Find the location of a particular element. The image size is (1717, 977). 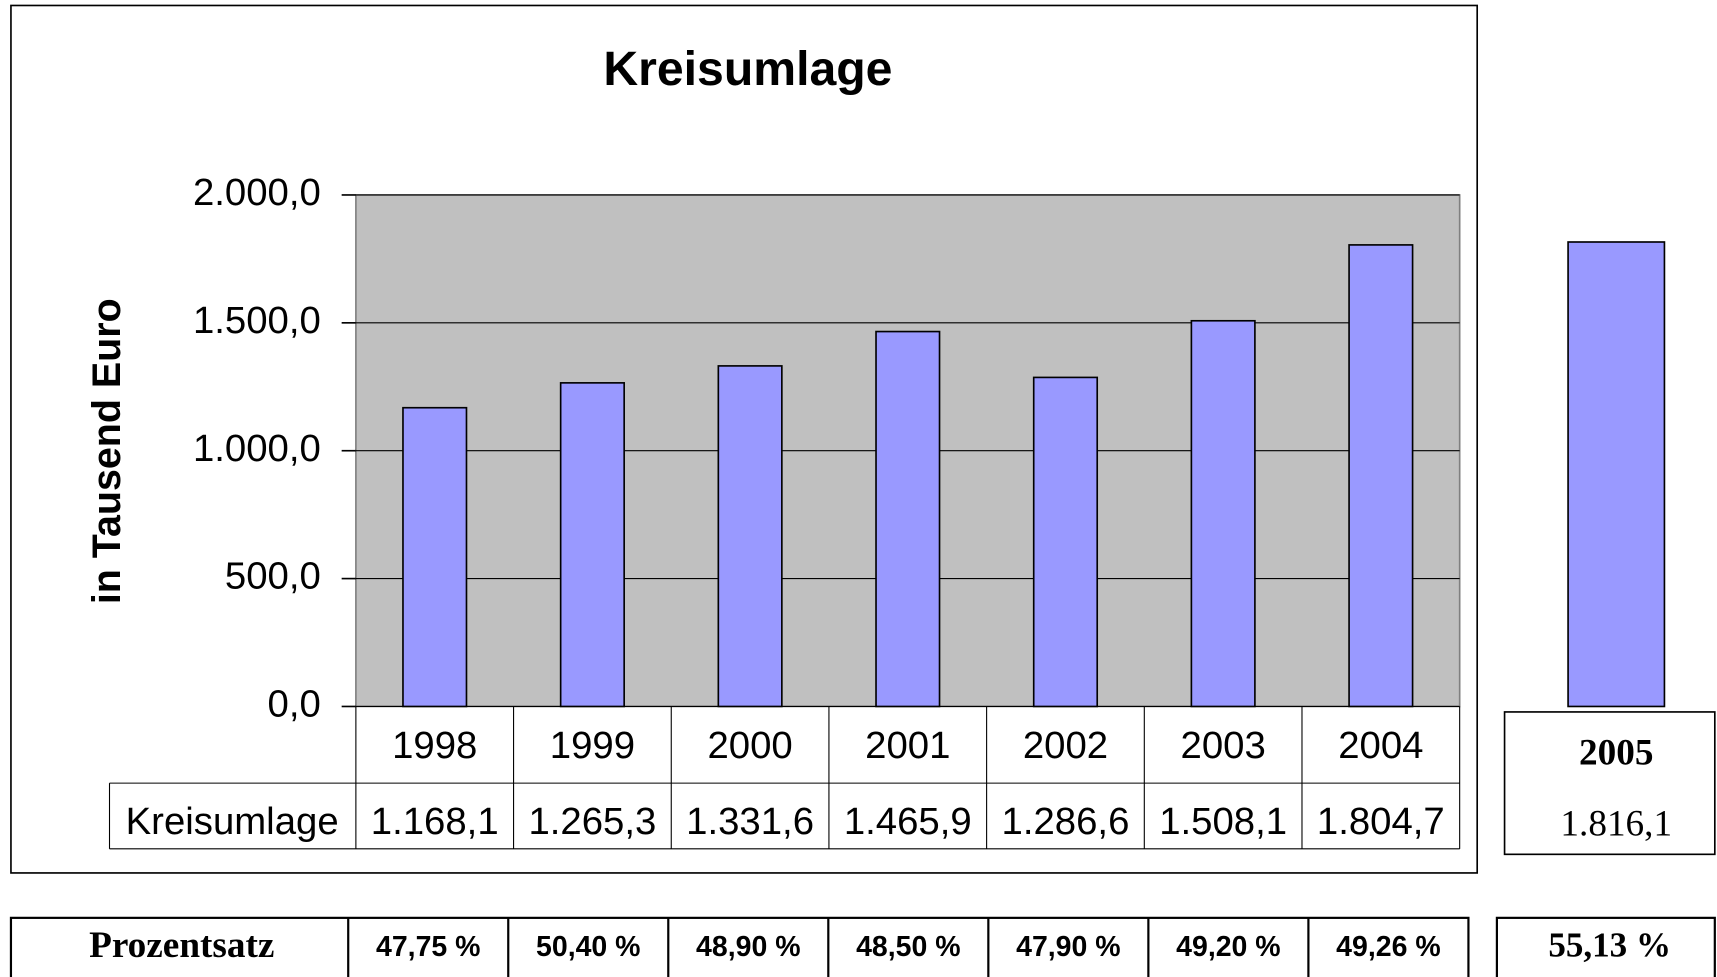

y-tick-label: 1.000,0 is located at coordinates (257, 448).